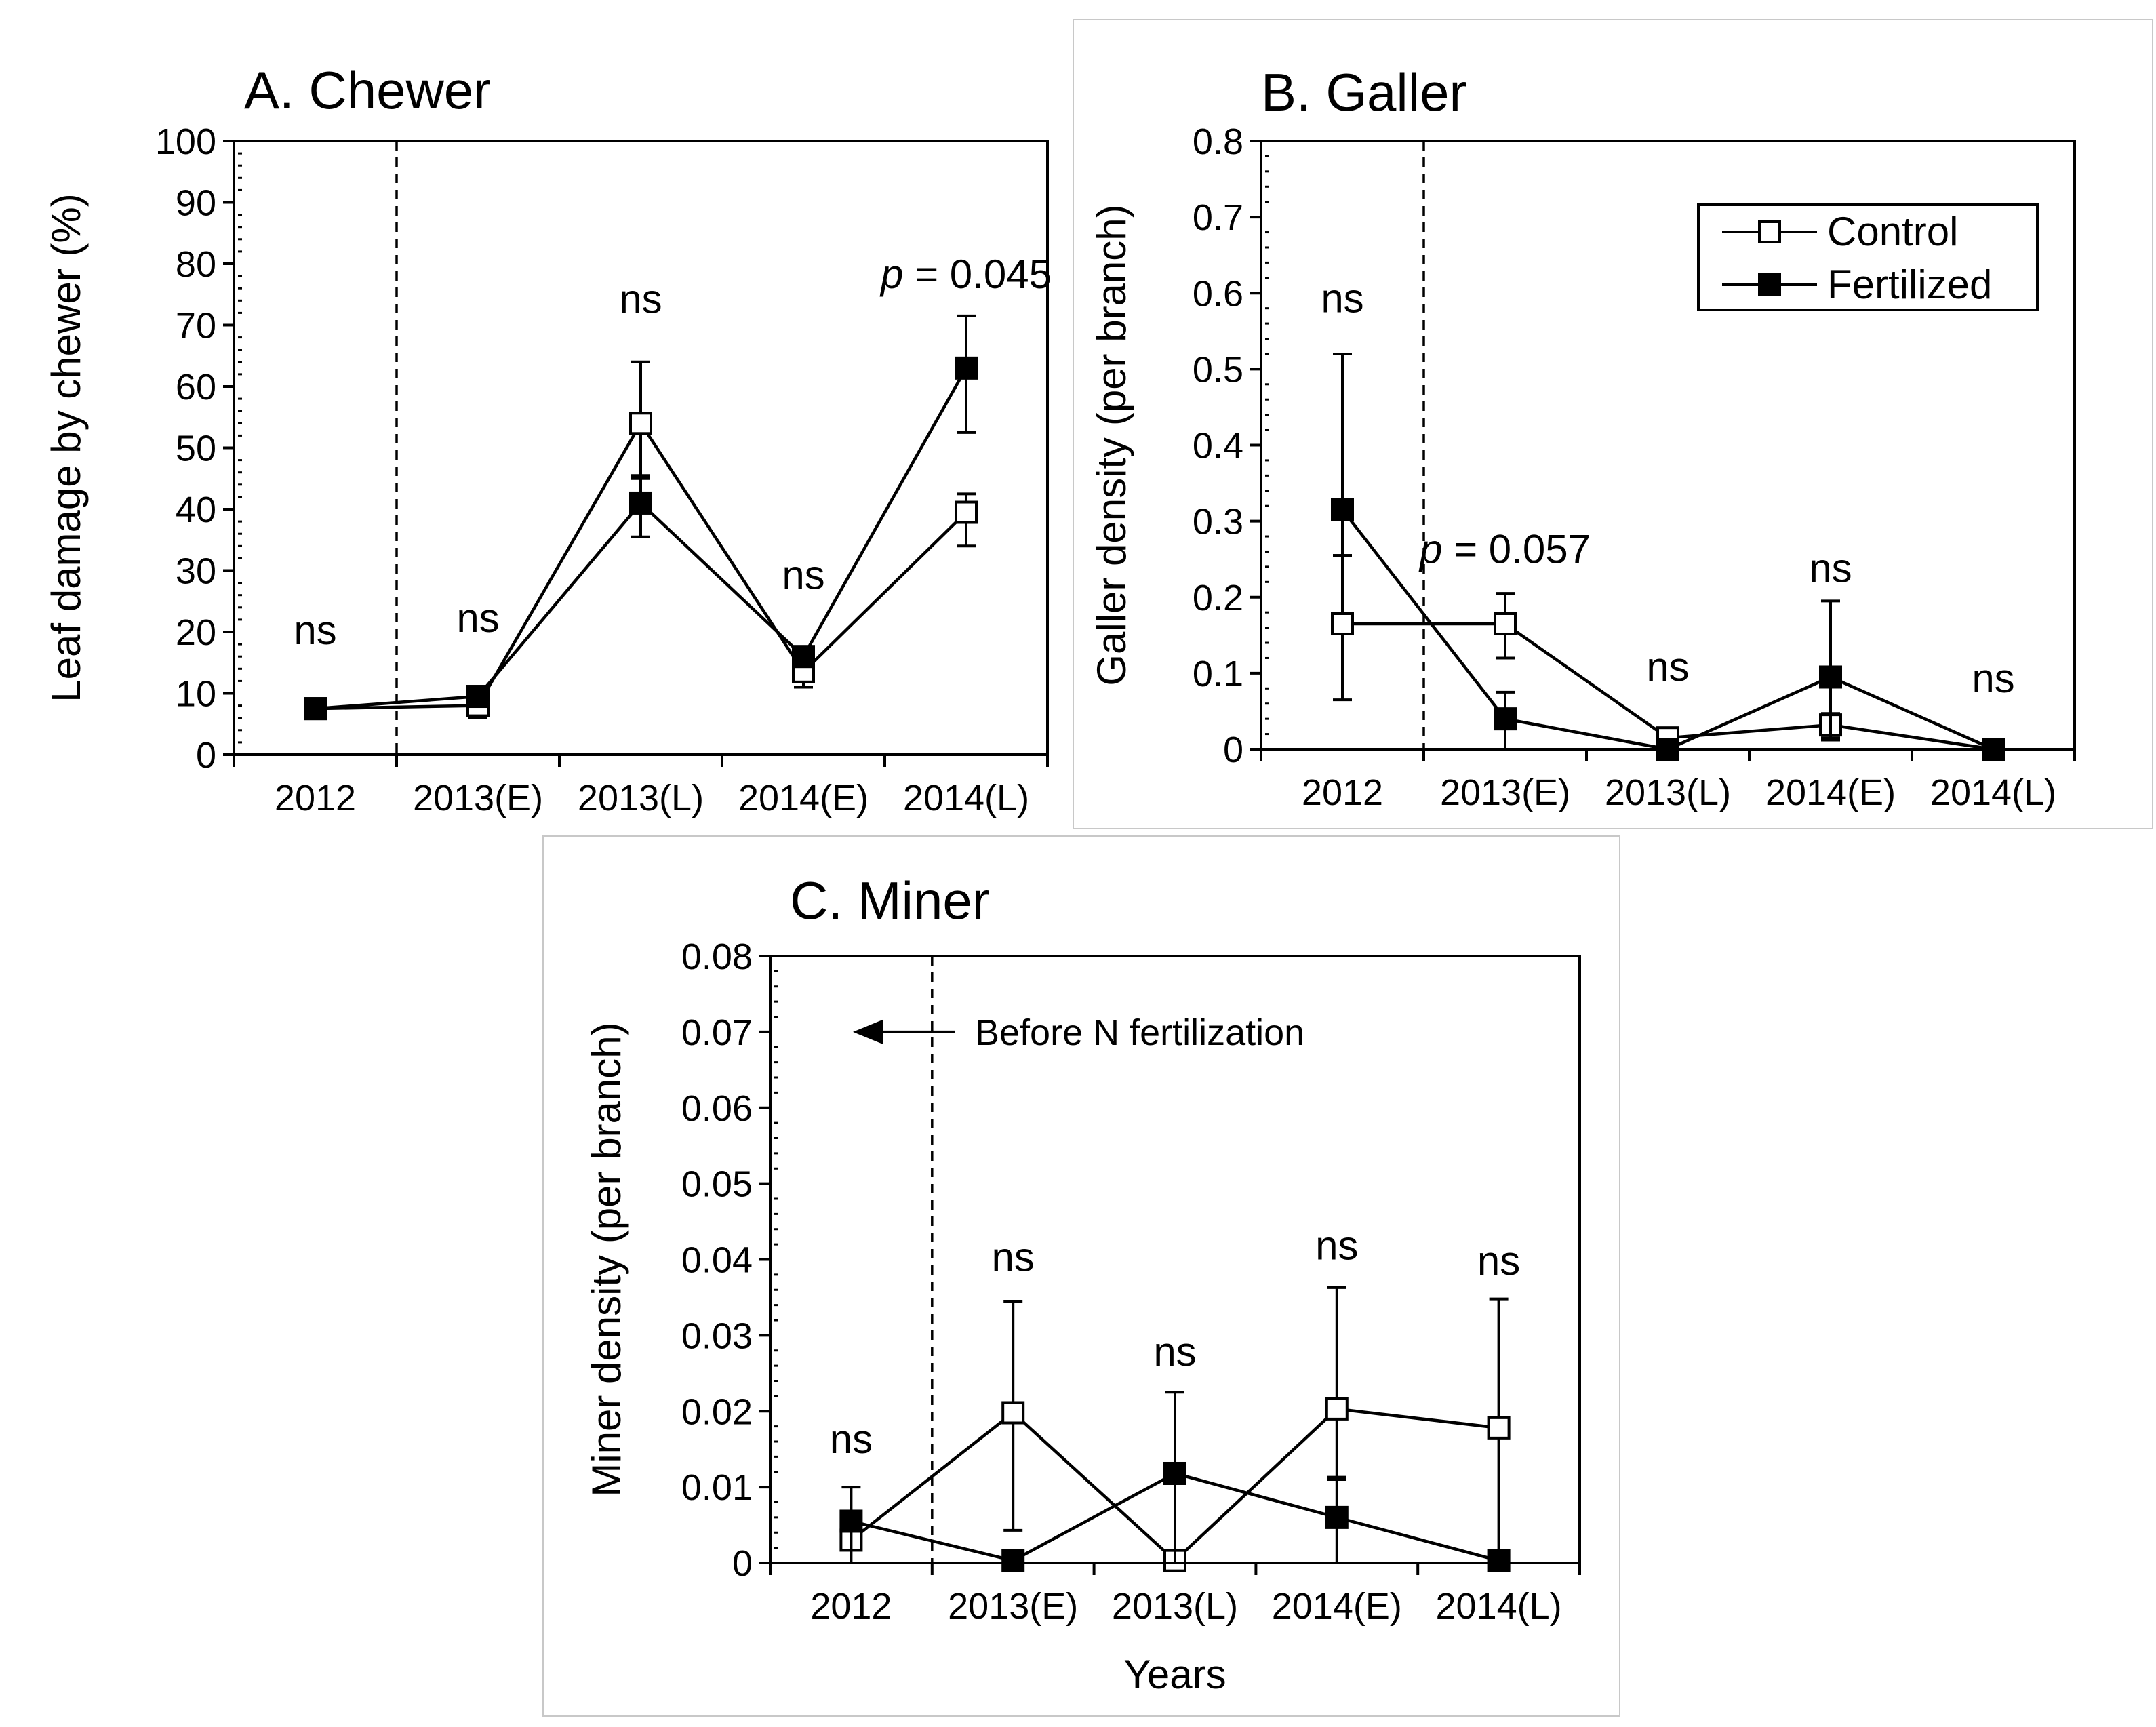 This screenshot has width=2156, height=1727. I want to click on y-tick-label: 0.3, so click(1218, 522).